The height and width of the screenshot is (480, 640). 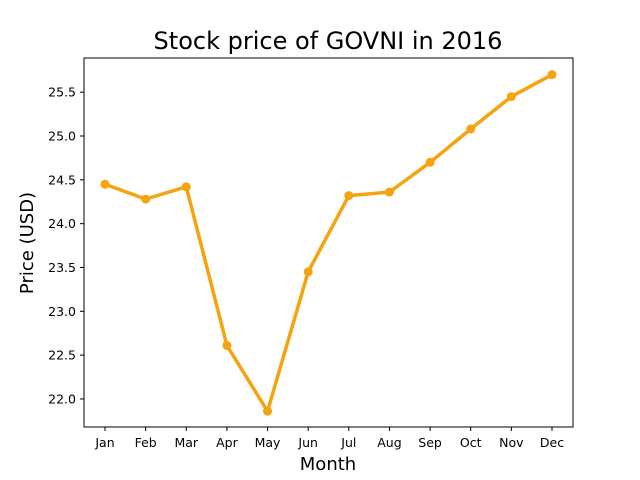 I want to click on x-tick-label: Jun, so click(x=307, y=442).